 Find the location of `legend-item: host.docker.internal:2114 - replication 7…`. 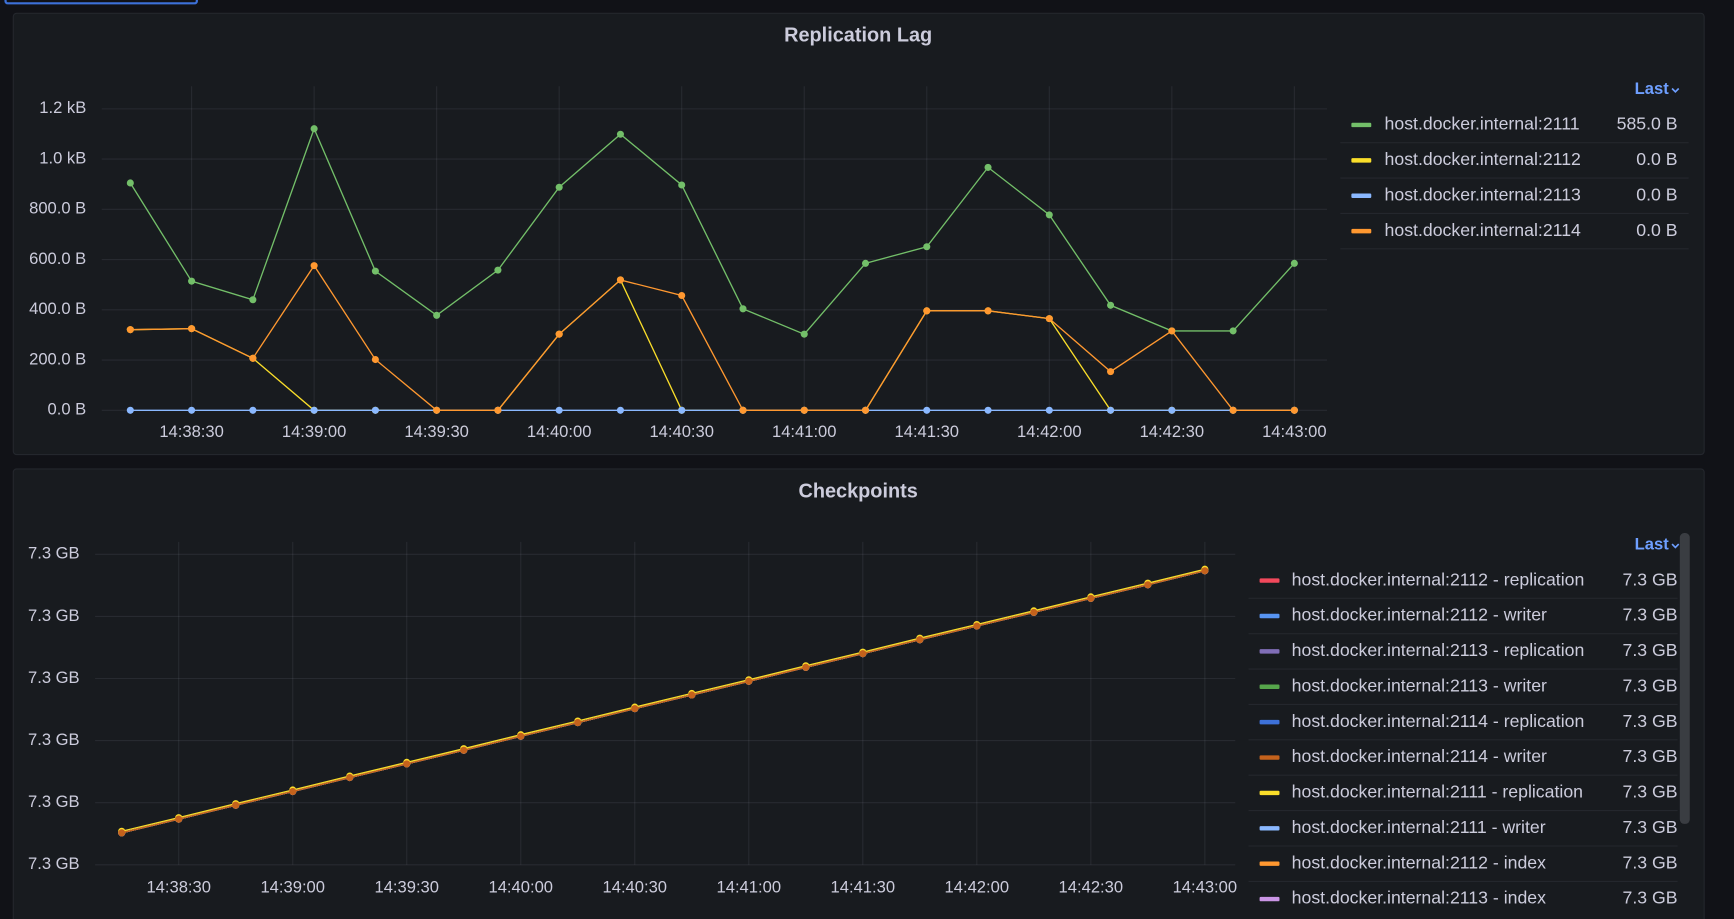

legend-item: host.docker.internal:2114 - replication 7… is located at coordinates (1463, 726).